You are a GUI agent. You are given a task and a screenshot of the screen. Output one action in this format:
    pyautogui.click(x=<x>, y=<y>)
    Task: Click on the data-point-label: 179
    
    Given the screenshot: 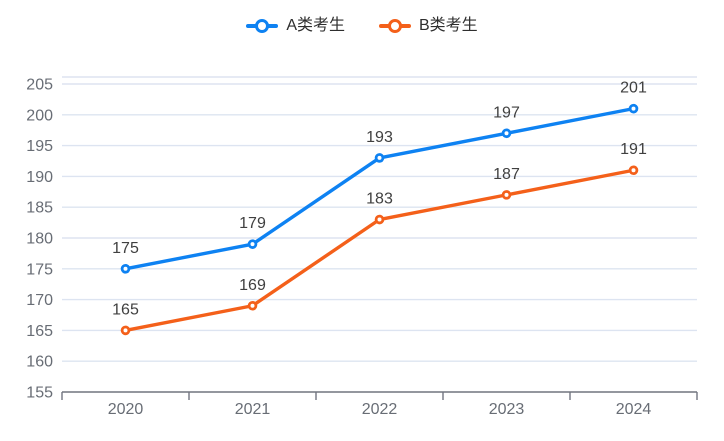 What is the action you would take?
    pyautogui.click(x=252, y=223)
    